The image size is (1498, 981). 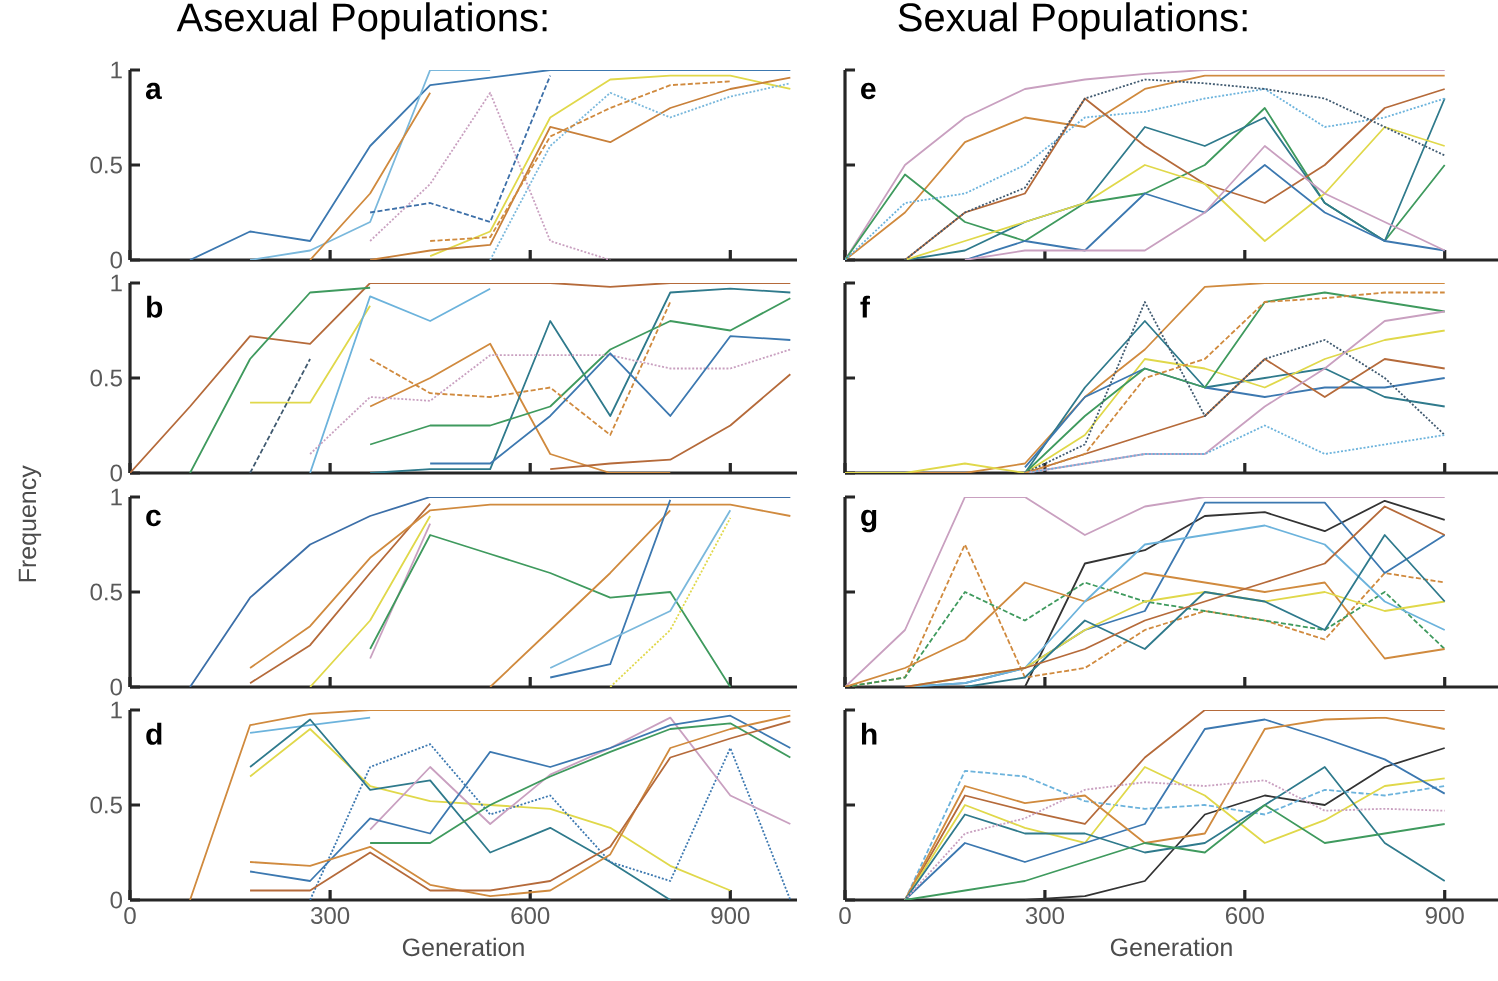 I want to click on y-axis-title: Frequency, so click(x=30, y=523).